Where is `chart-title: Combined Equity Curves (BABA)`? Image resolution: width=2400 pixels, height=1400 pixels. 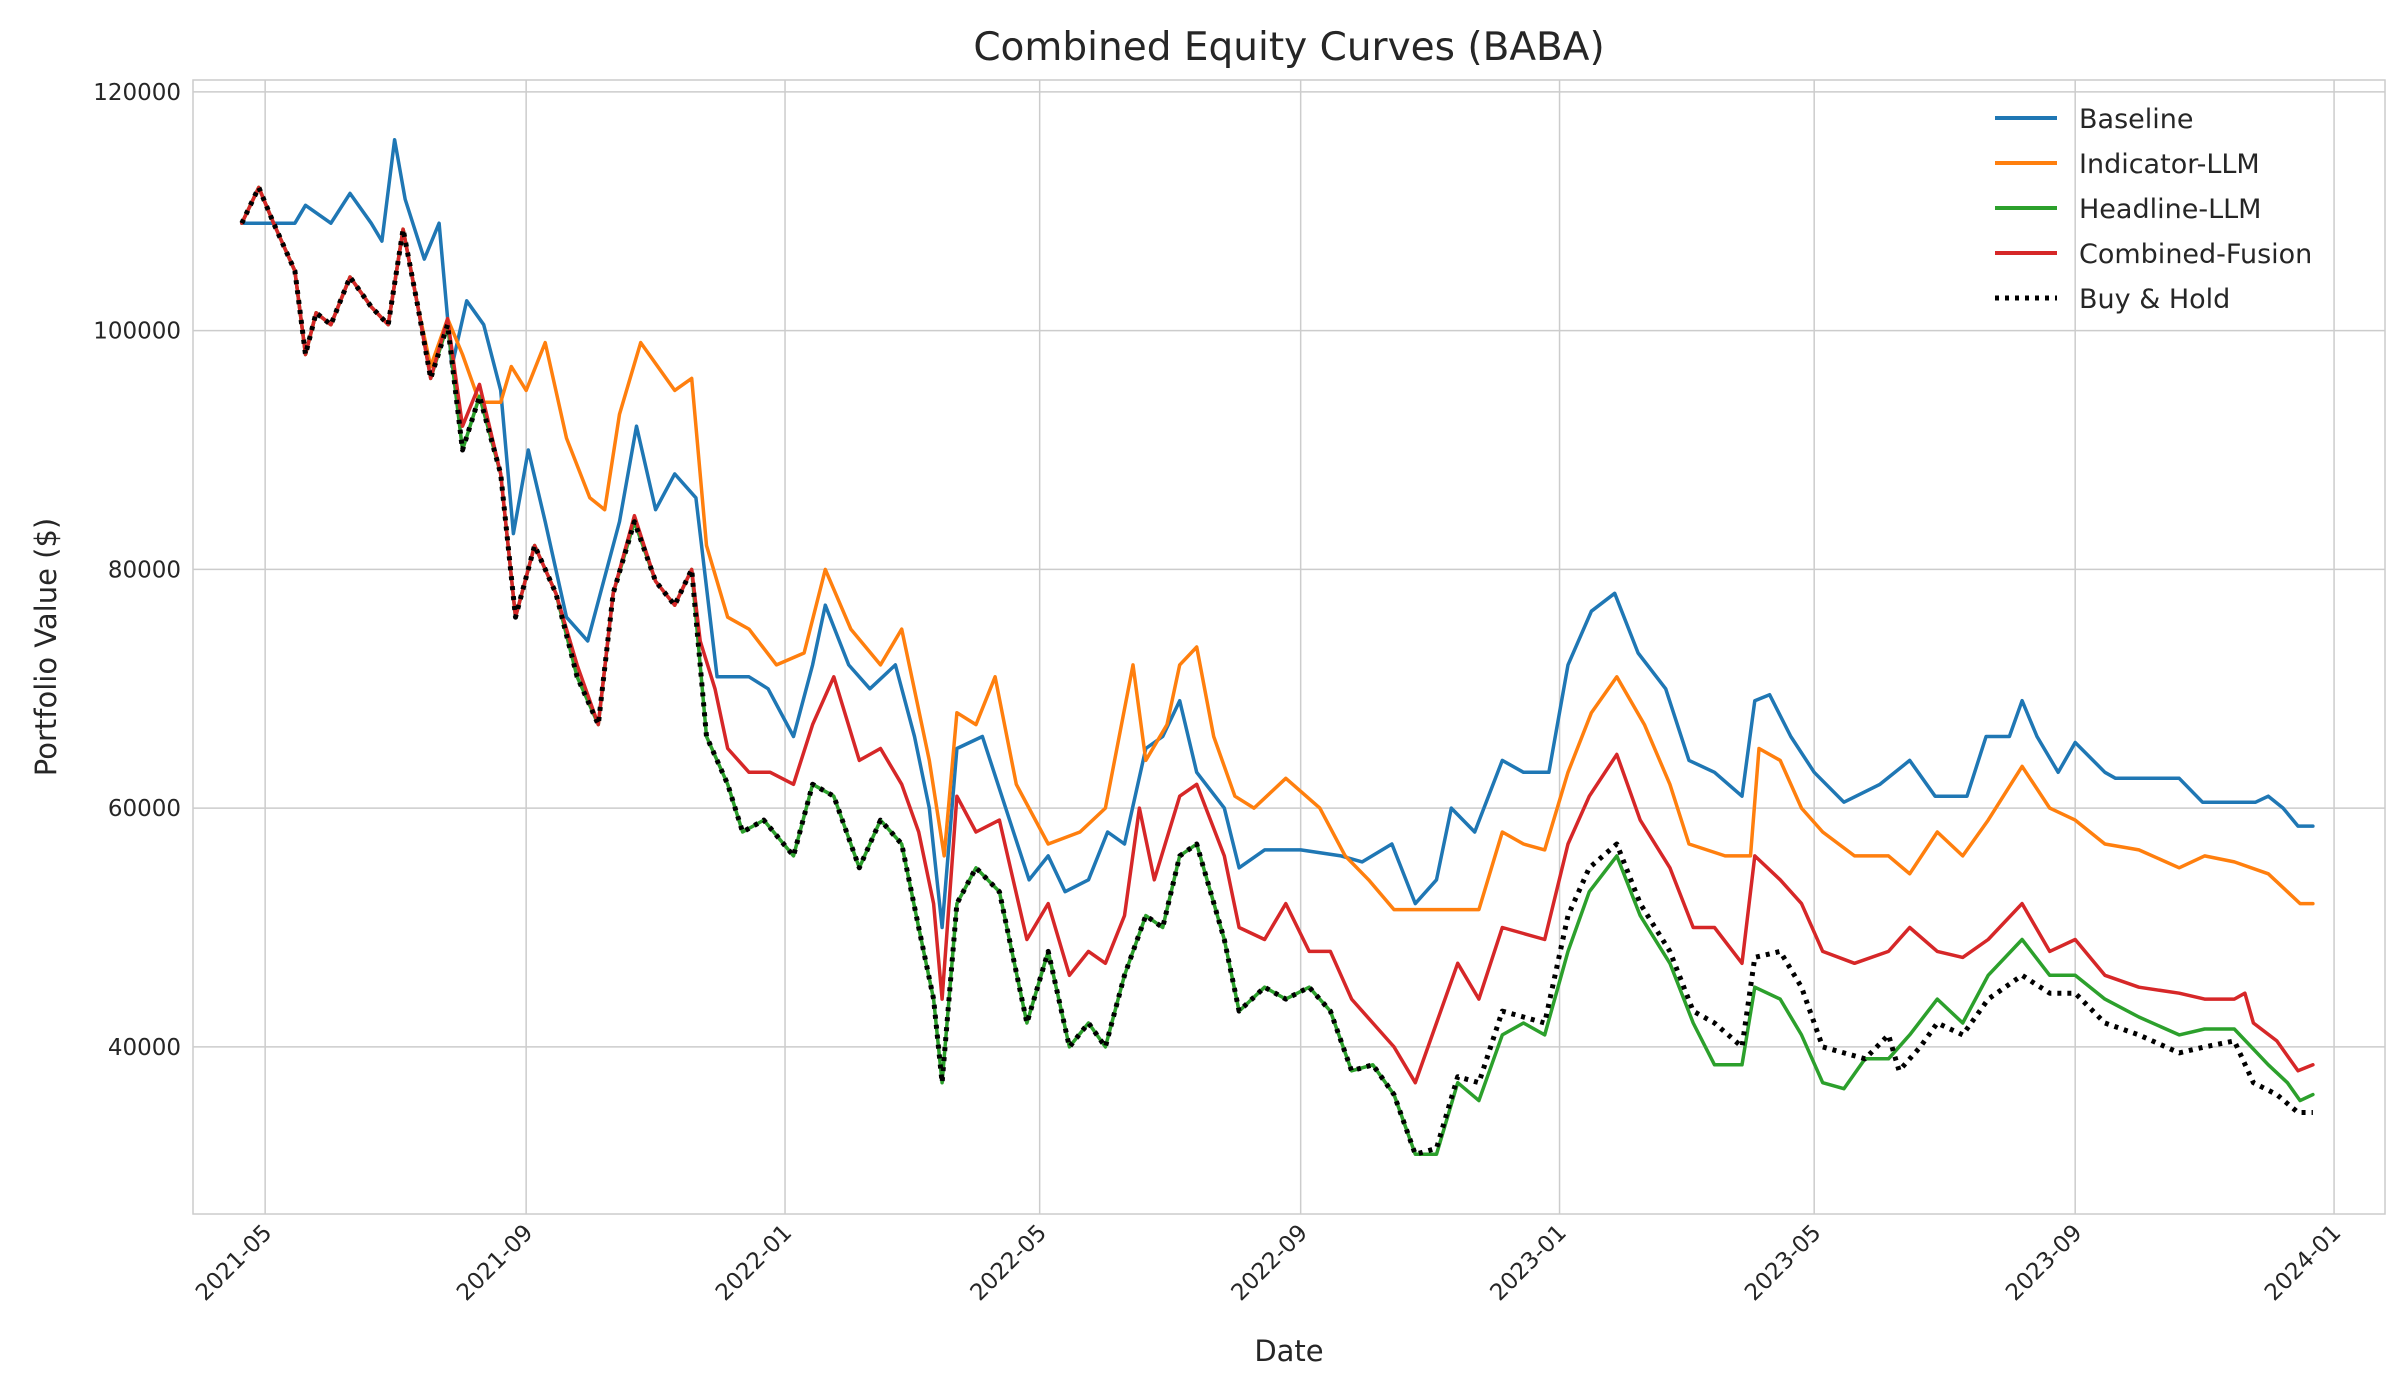
chart-title: Combined Equity Curves (BABA) is located at coordinates (1288, 47).